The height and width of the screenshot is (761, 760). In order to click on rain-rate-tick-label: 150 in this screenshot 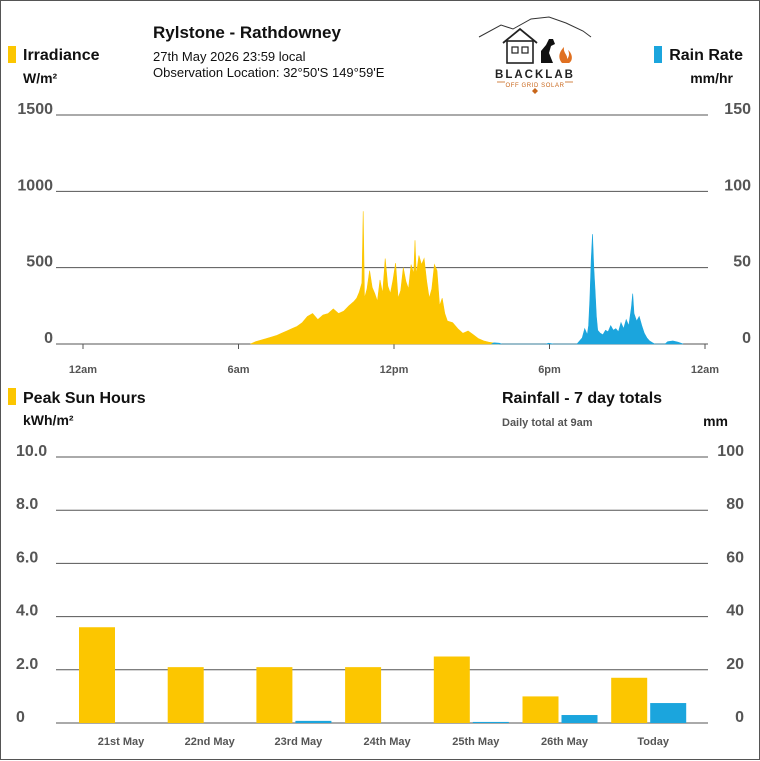, I will do `click(737, 109)`.